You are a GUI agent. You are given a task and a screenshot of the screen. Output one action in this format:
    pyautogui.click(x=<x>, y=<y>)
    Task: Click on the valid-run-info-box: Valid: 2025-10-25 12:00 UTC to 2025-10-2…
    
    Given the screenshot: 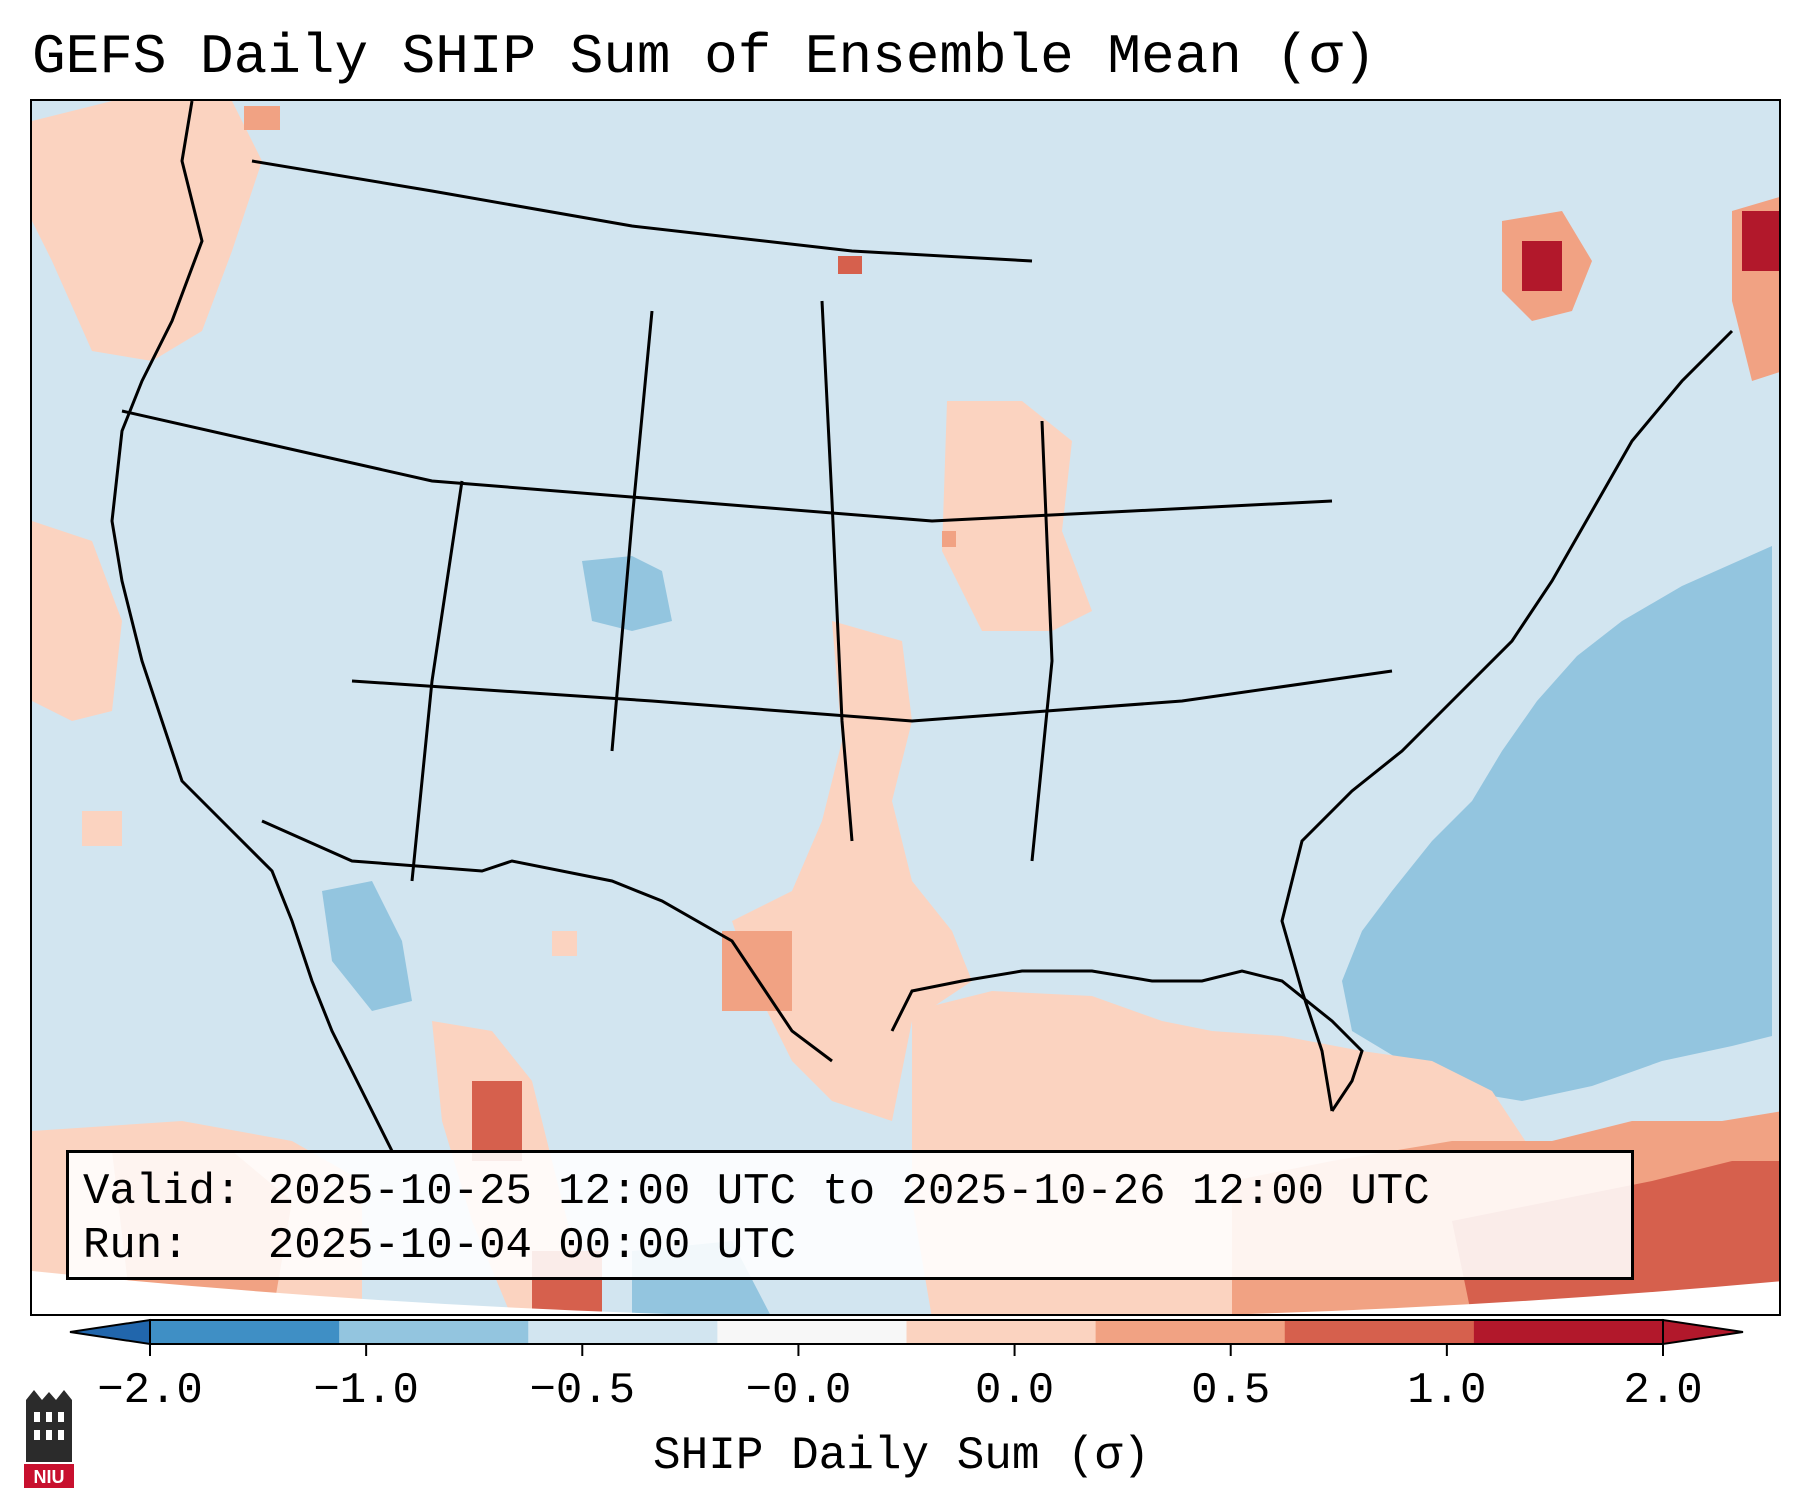 What is the action you would take?
    pyautogui.click(x=850, y=1215)
    